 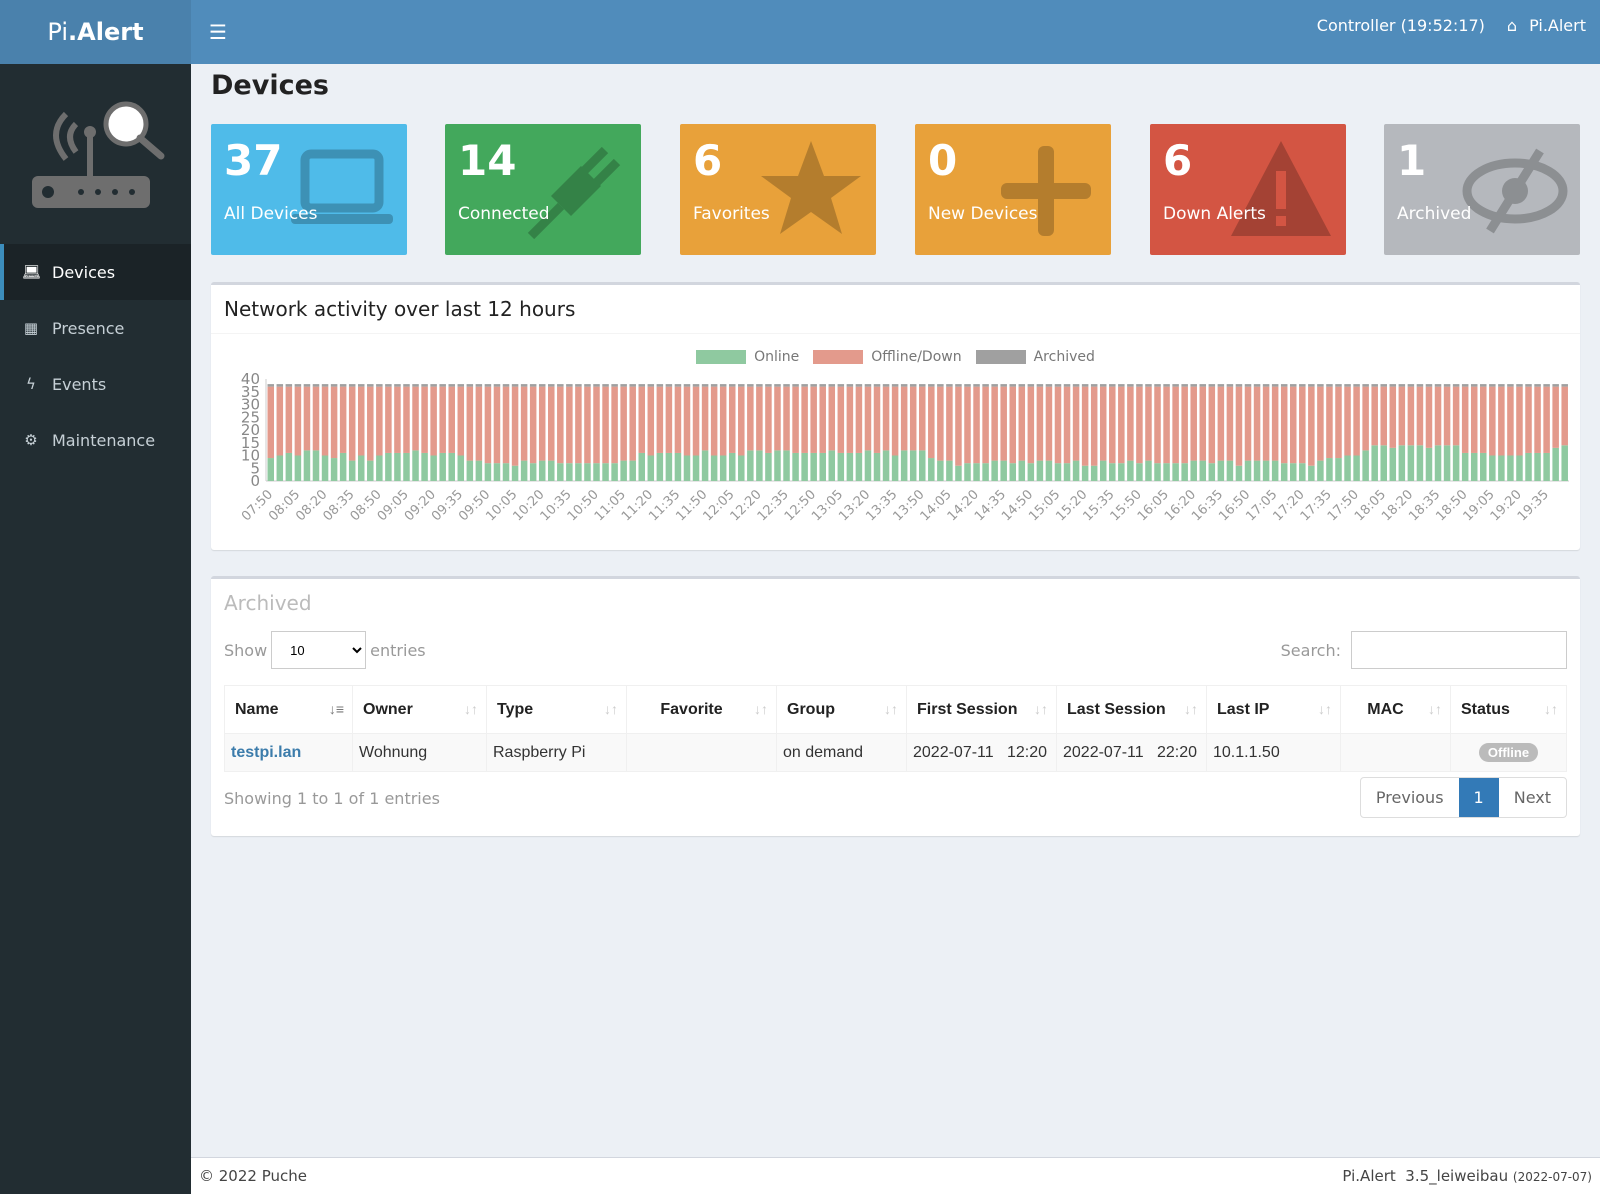 What do you see at coordinates (1131, 709) in the screenshot?
I see `col-last-session: Last Session ↓↑` at bounding box center [1131, 709].